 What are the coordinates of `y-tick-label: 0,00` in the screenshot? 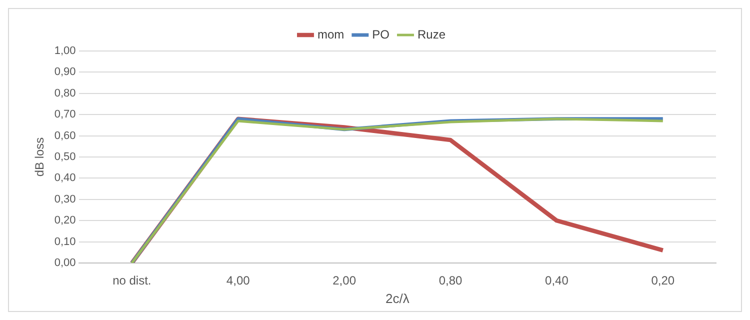 It's located at (65, 263).